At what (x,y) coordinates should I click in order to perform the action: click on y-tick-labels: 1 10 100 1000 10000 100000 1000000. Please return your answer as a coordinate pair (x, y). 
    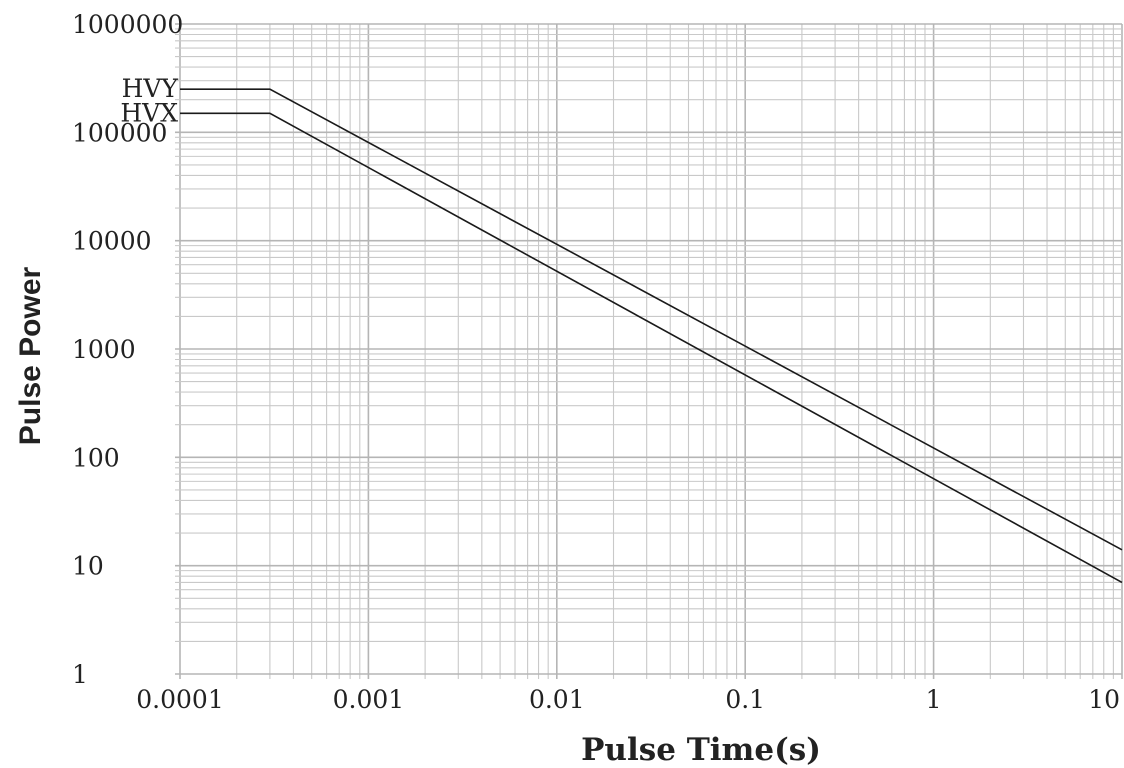
    Looking at the image, I should click on (127, 349).